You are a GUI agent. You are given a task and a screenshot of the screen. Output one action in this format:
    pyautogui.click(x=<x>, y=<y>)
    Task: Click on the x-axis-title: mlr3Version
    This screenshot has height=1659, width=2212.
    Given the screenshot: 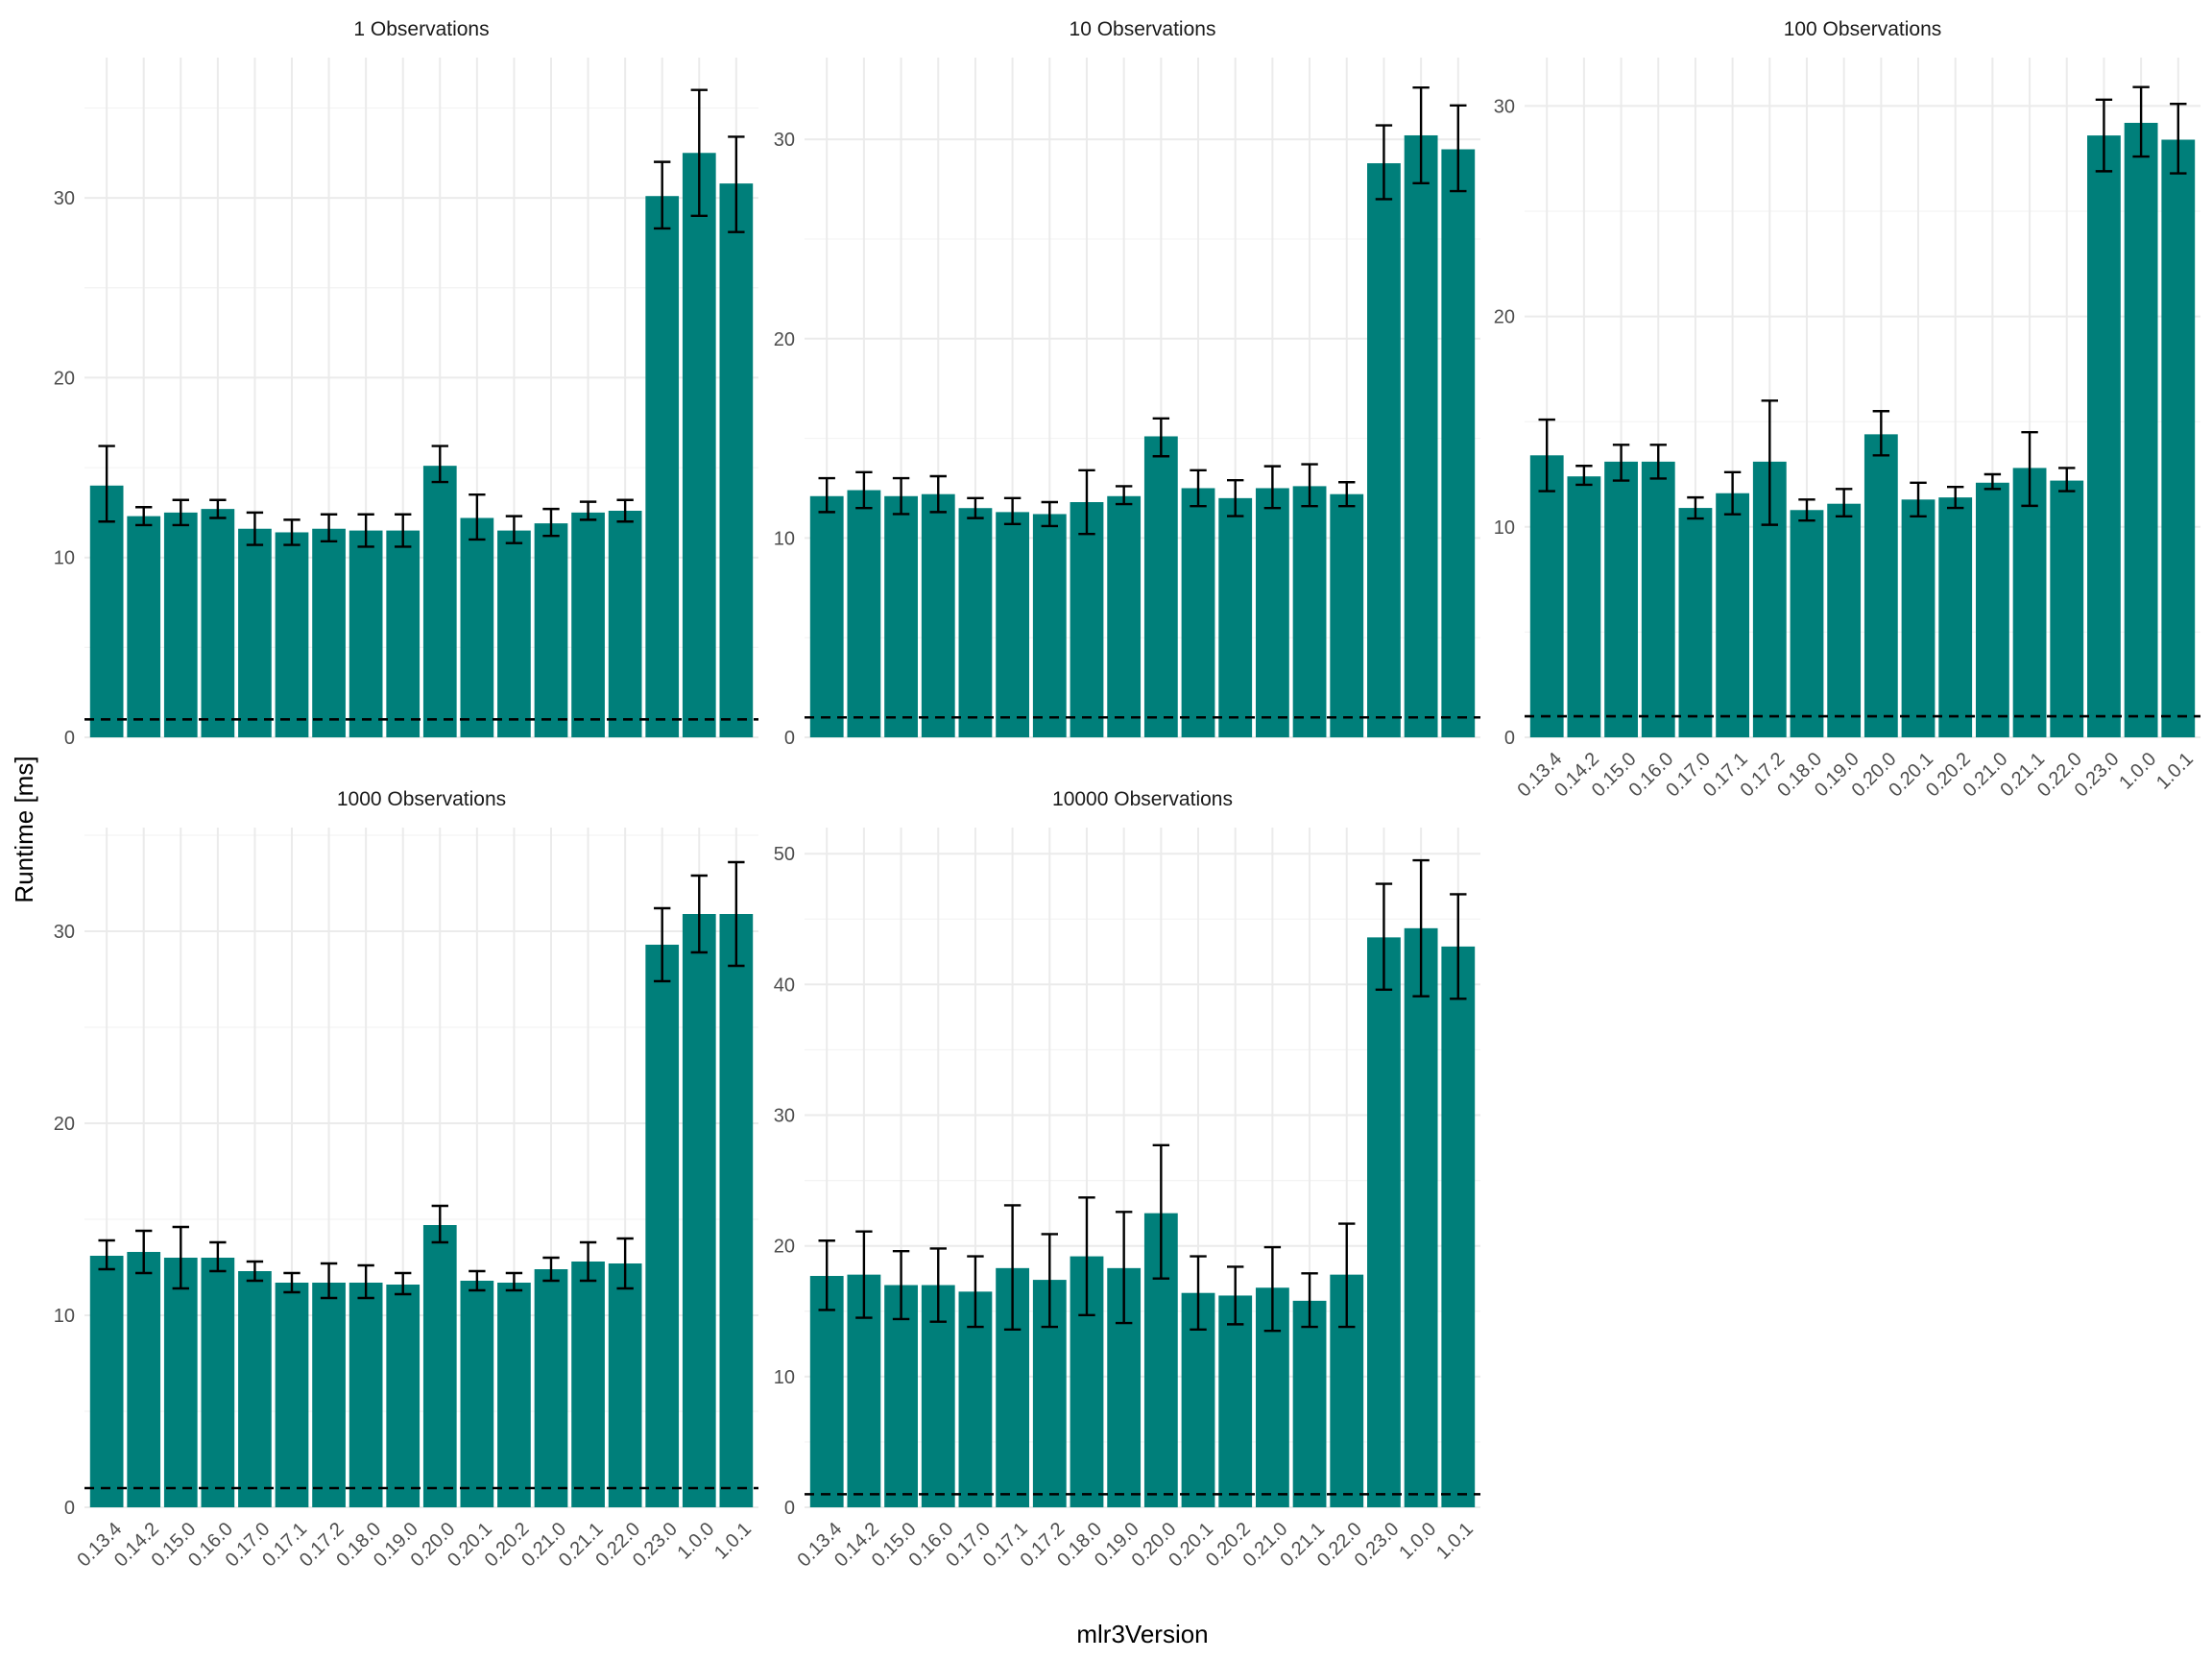 What is the action you would take?
    pyautogui.click(x=1142, y=1634)
    